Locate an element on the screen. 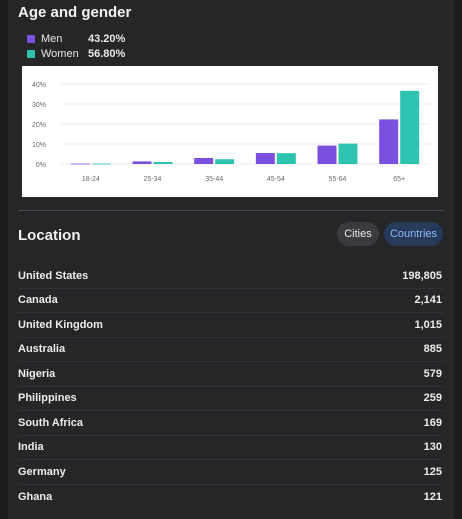 The height and width of the screenshot is (519, 462). country-row: Germany 125 is located at coordinates (231, 472).